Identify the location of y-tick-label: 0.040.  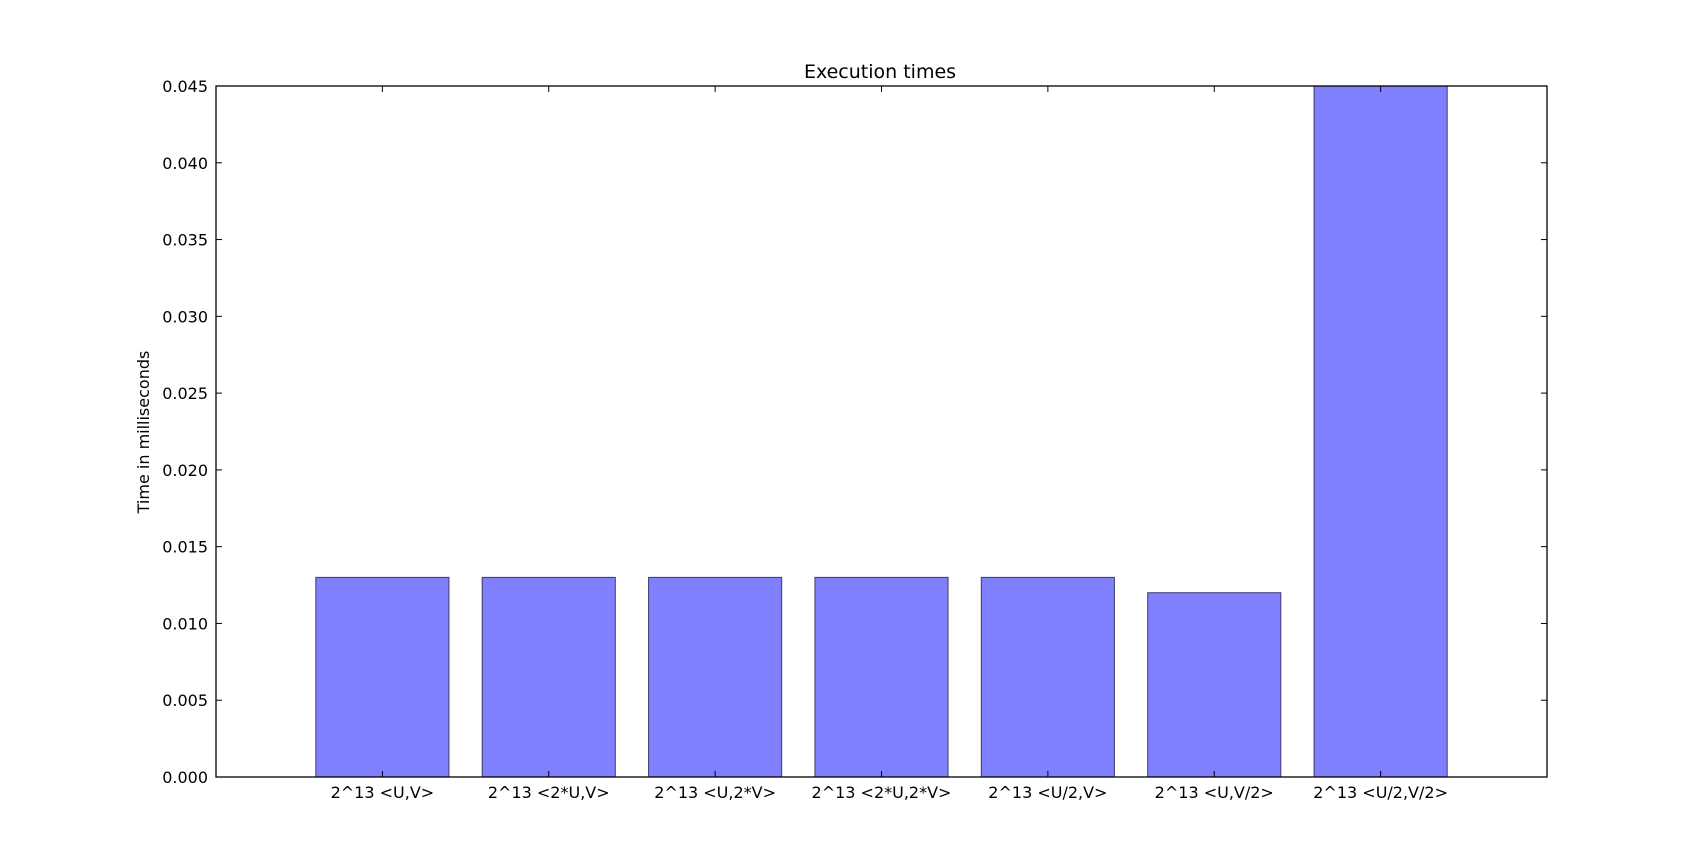
(185, 163).